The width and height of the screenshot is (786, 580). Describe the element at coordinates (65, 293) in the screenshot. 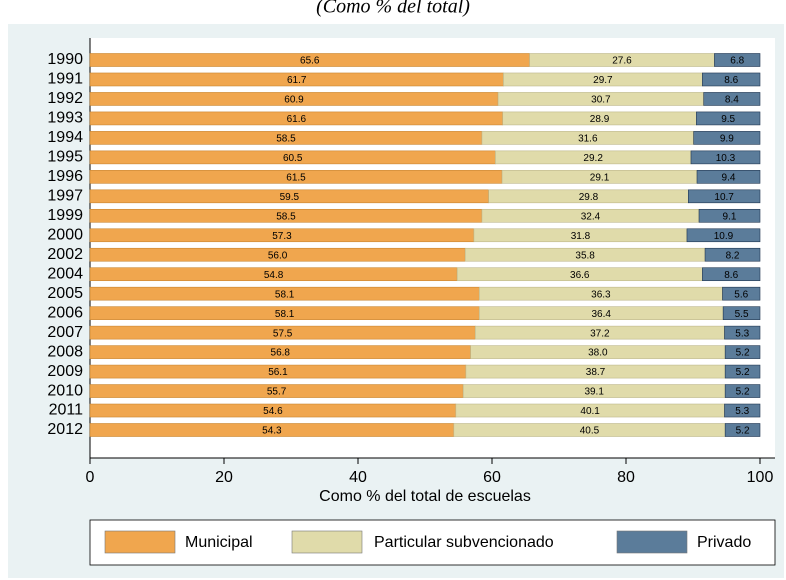

I see `y-tick-label: 2005` at that location.